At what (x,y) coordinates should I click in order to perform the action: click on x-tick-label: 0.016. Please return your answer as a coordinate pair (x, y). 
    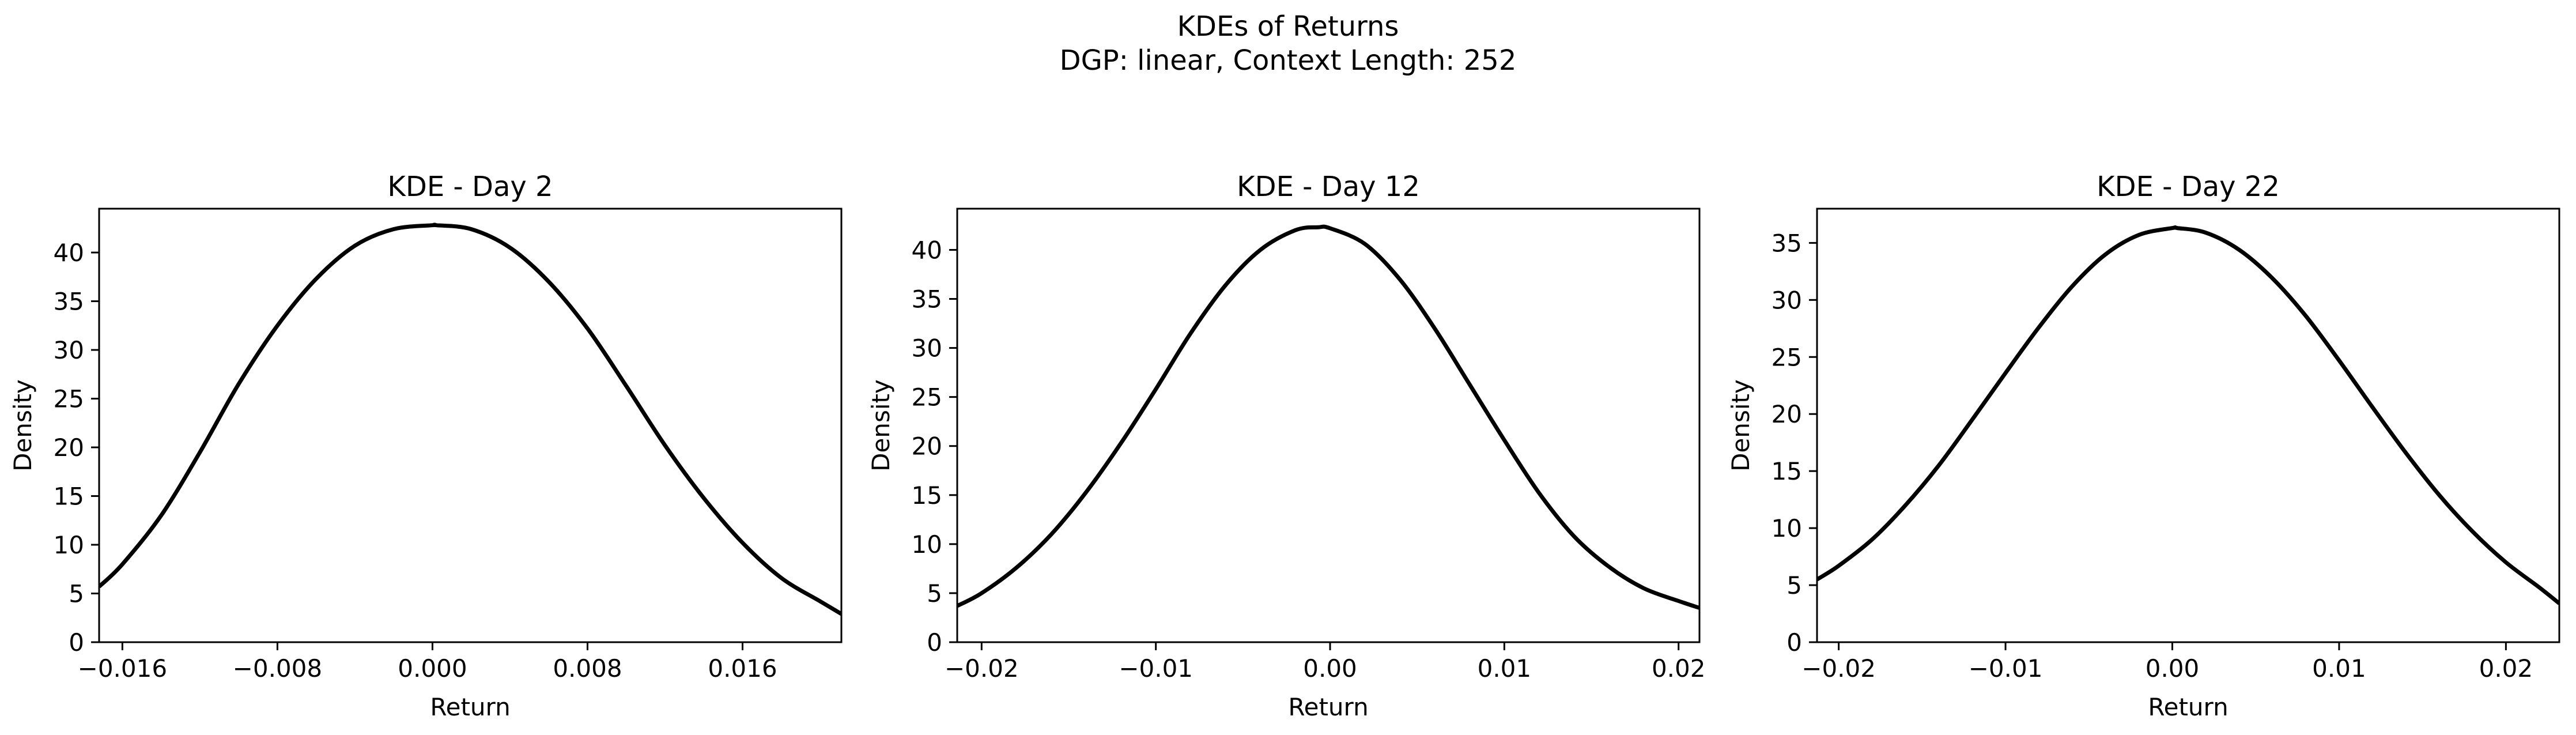
    Looking at the image, I should click on (742, 668).